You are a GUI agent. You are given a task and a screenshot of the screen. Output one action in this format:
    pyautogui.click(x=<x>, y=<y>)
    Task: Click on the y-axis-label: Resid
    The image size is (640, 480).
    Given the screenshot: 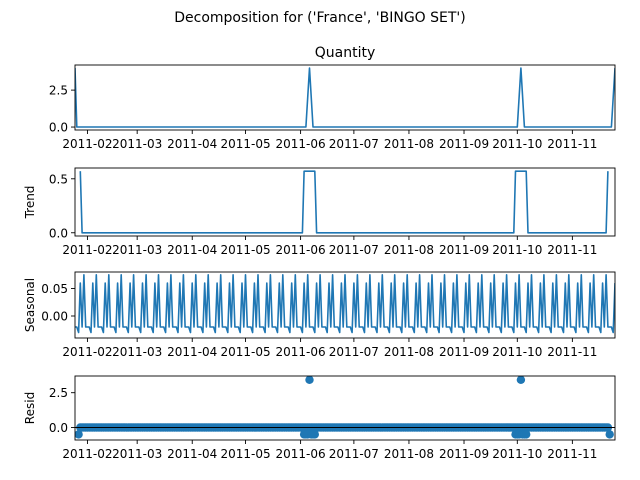 What is the action you would take?
    pyautogui.click(x=30, y=408)
    